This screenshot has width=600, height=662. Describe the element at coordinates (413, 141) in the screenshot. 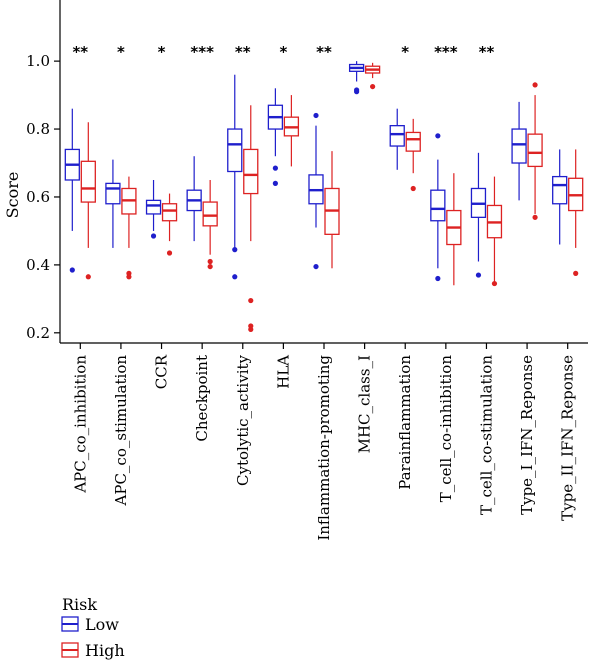

I see `box-high-8-iqr` at that location.